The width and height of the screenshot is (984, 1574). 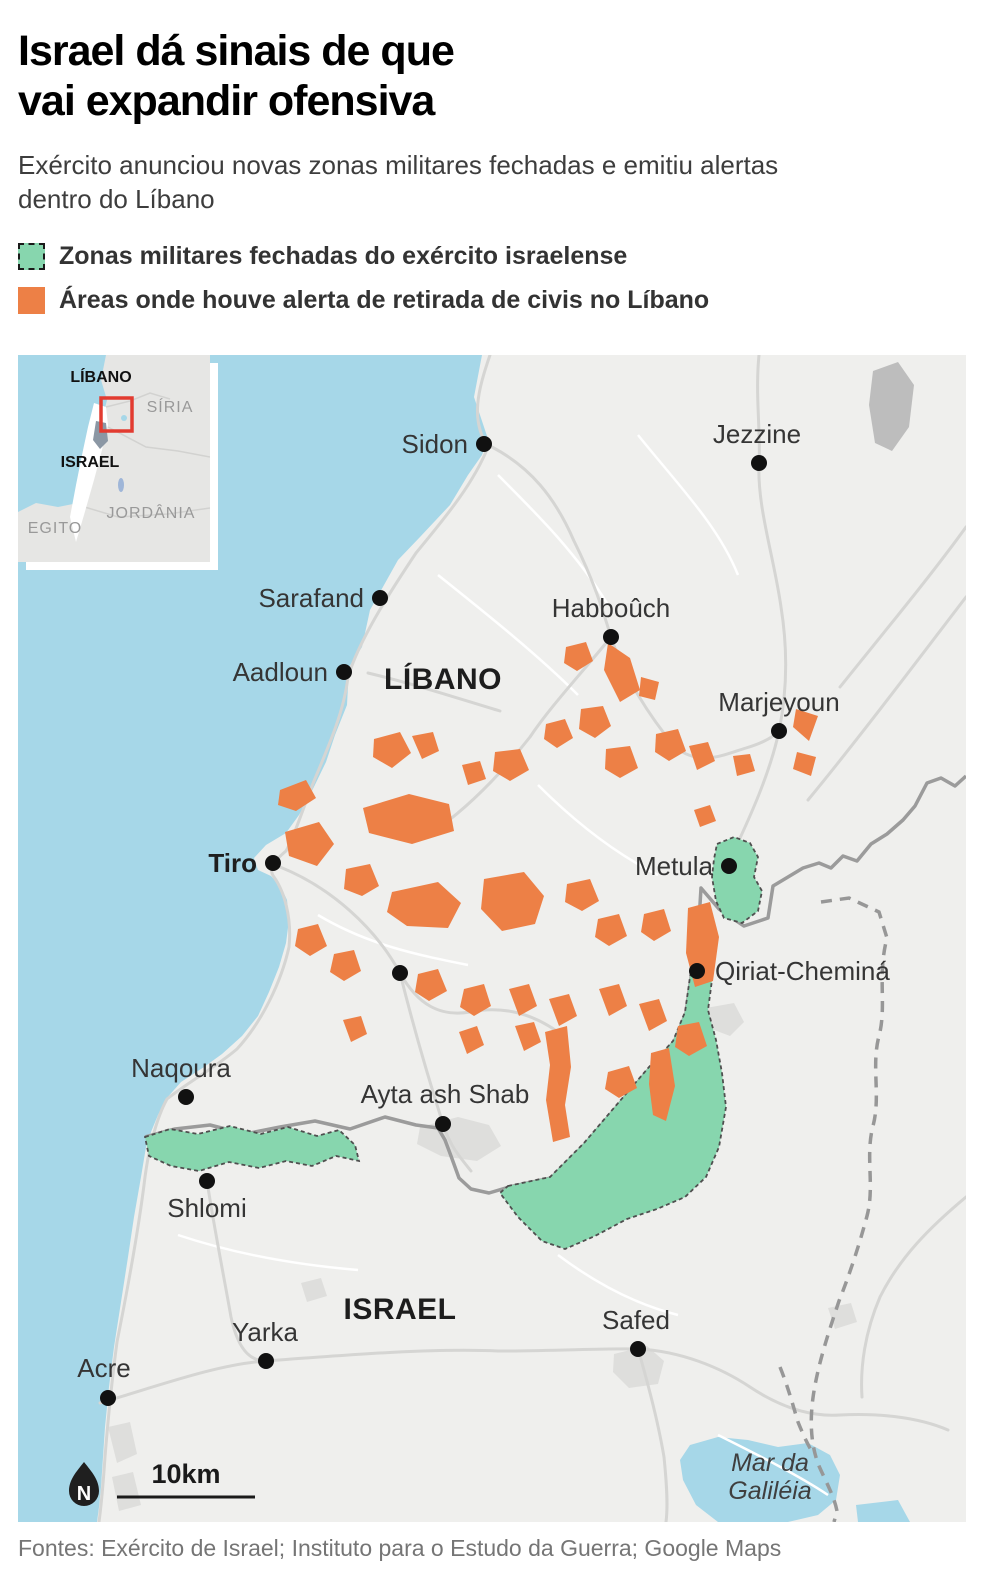 What do you see at coordinates (883, 1511) in the screenshot?
I see `water-patch` at bounding box center [883, 1511].